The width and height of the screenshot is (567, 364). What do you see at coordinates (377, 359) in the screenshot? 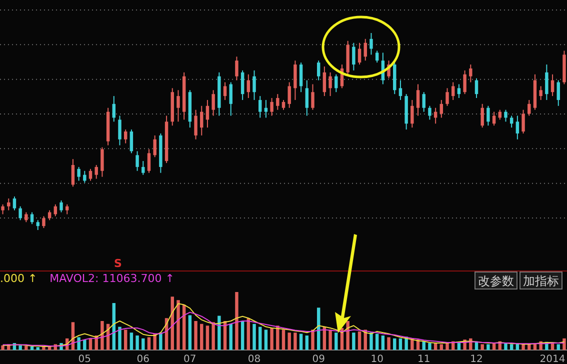
I see `x-tick-label: 10` at bounding box center [377, 359].